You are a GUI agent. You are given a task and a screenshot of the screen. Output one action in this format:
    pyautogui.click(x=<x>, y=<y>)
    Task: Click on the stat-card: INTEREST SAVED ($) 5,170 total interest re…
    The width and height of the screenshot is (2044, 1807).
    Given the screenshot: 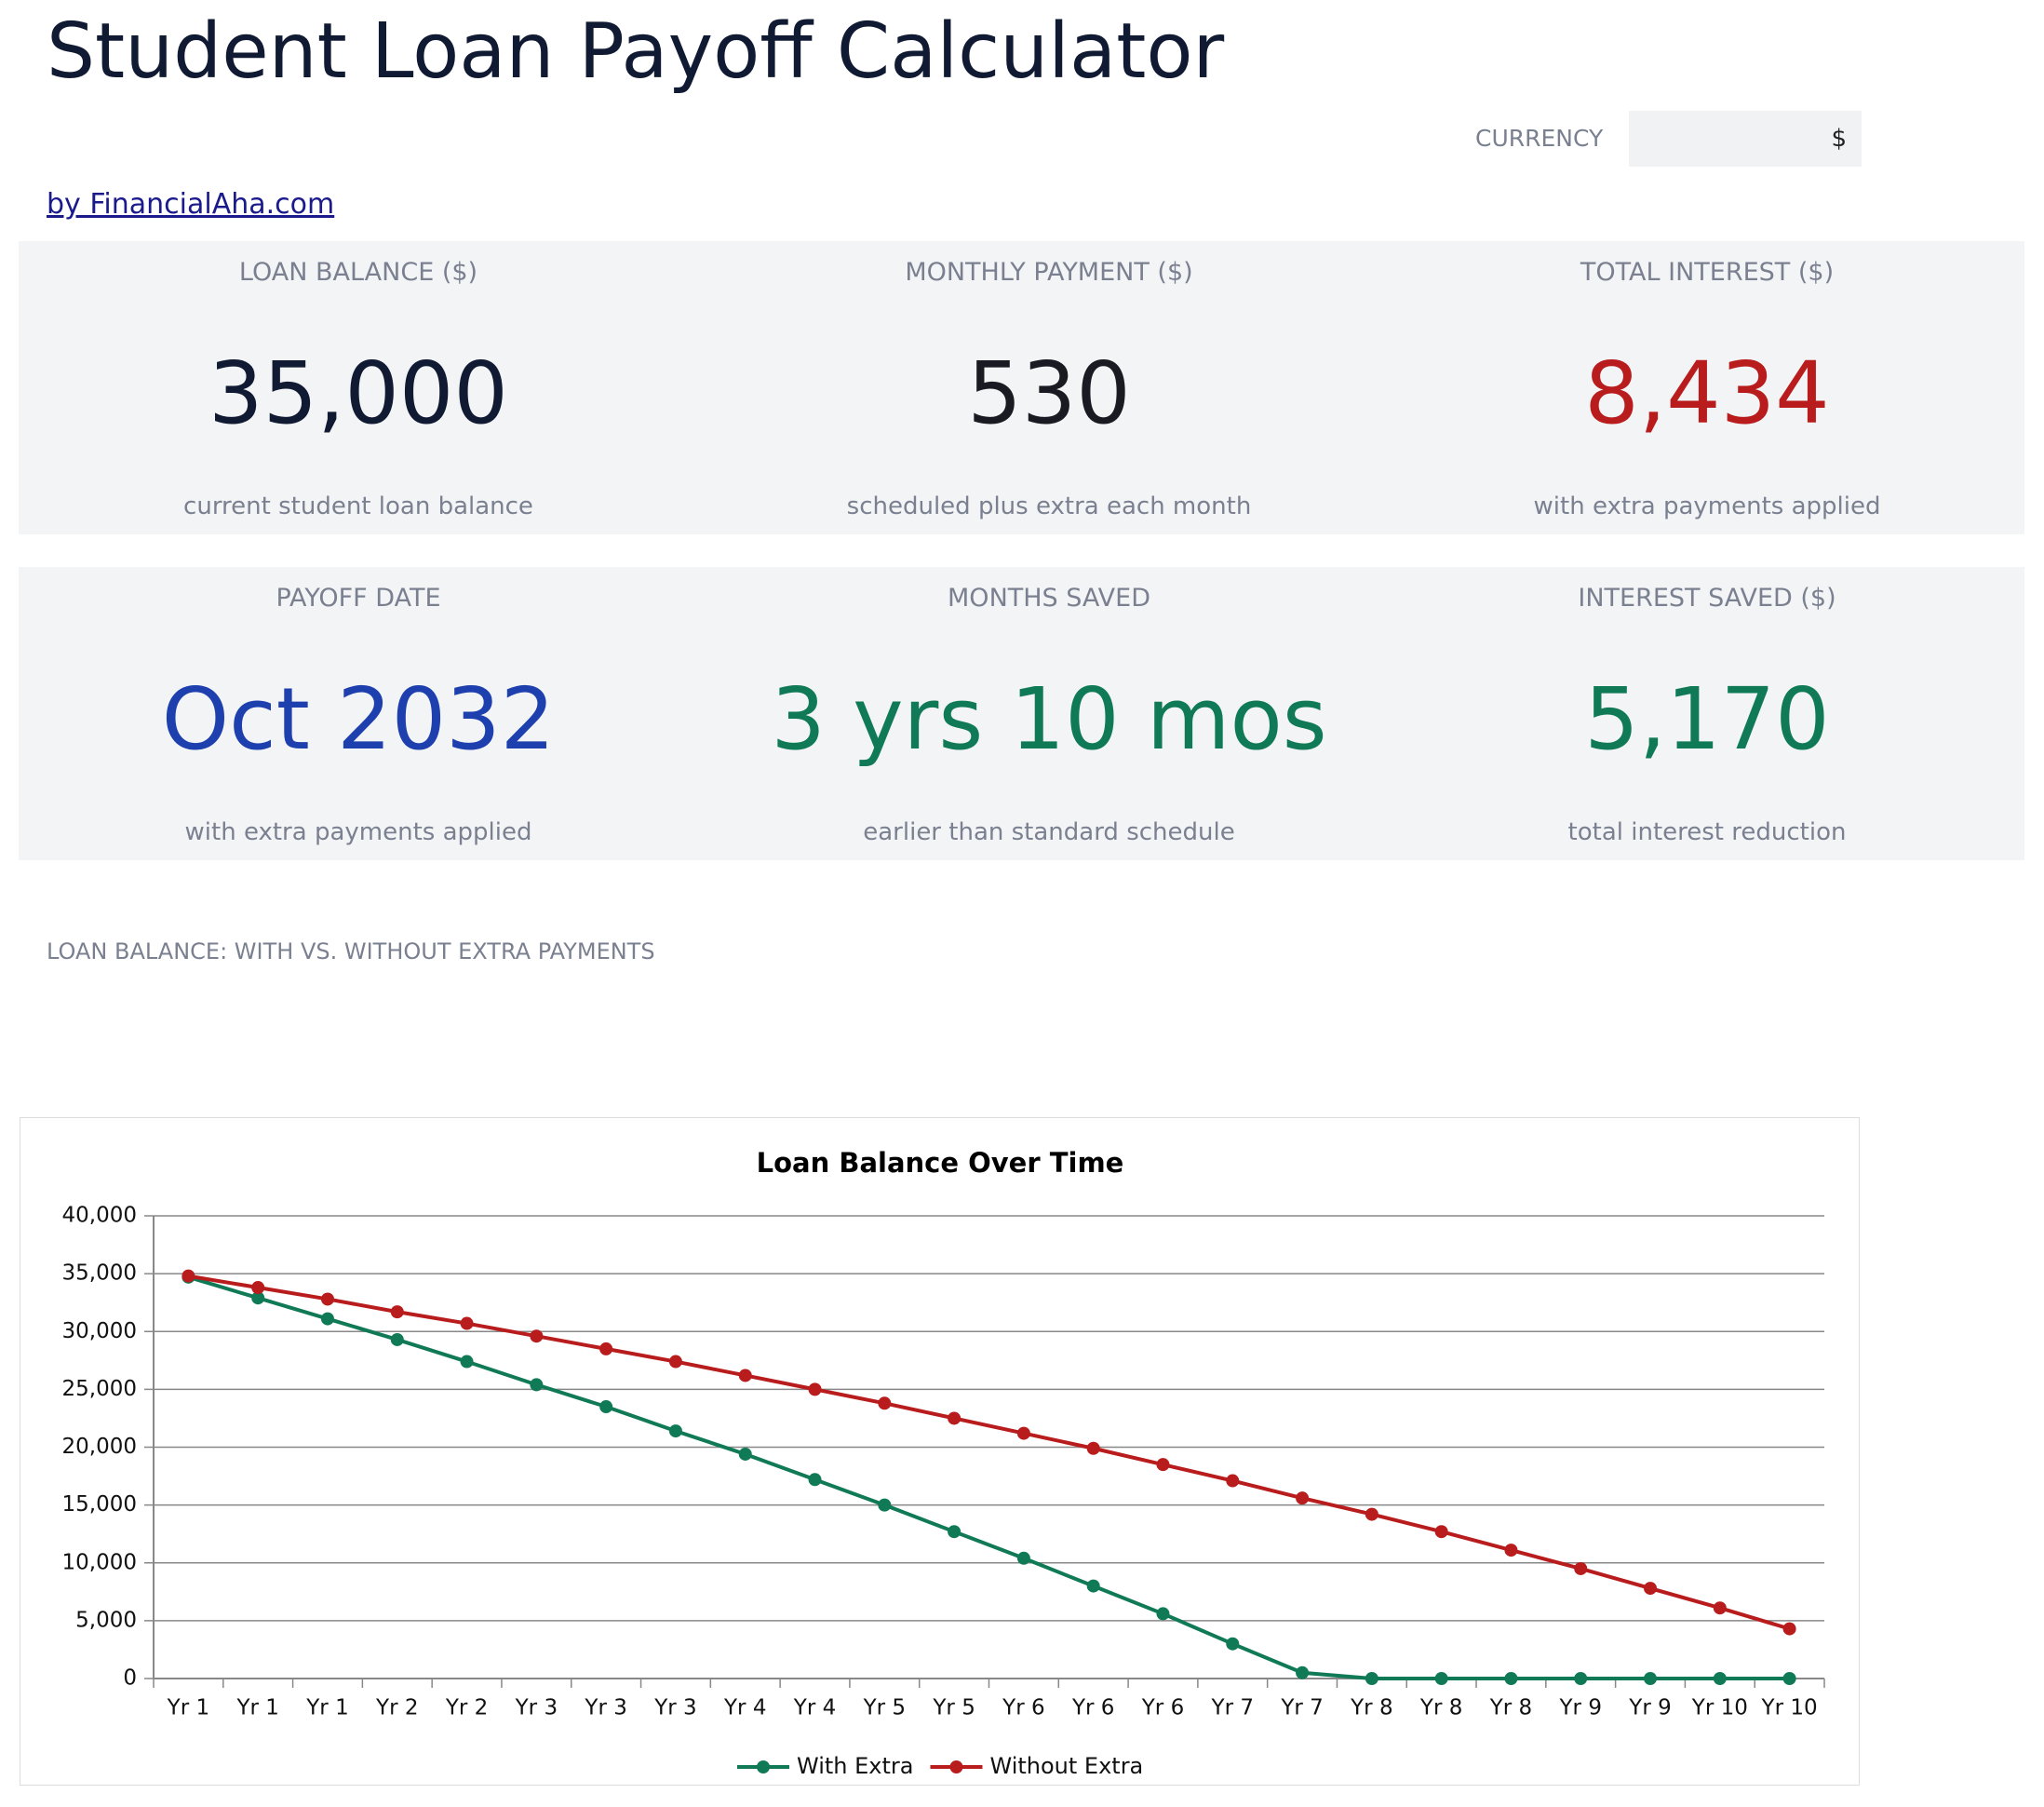 What is the action you would take?
    pyautogui.click(x=1707, y=713)
    